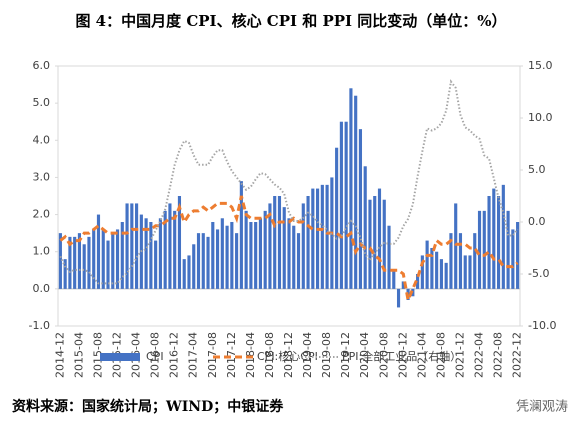 This screenshot has height=431, width=583. Describe the element at coordinates (498, 355) in the screenshot. I see `x-tick-label: 2022-08` at that location.